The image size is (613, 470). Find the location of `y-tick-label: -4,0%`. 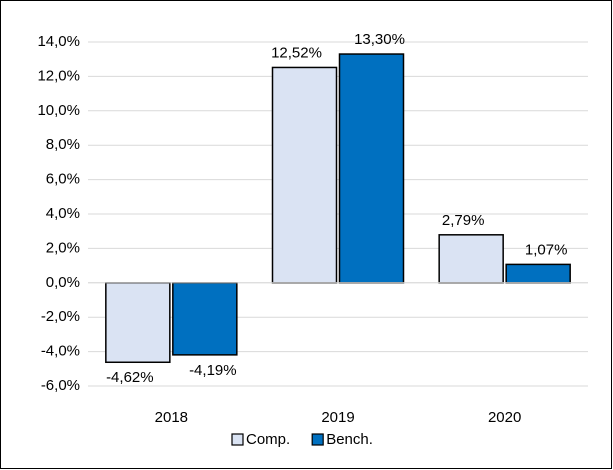

y-tick-label: -4,0% is located at coordinates (60, 351).